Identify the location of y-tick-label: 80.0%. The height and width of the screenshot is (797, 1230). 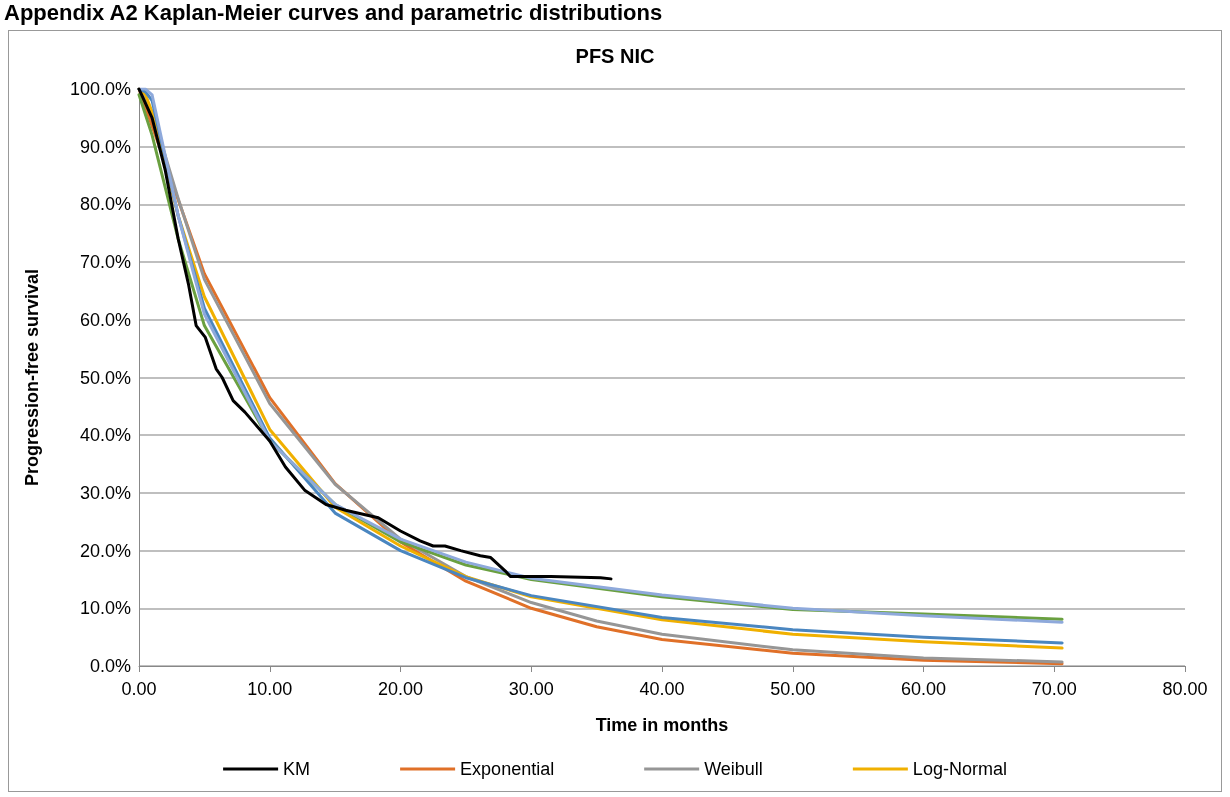
(105, 204).